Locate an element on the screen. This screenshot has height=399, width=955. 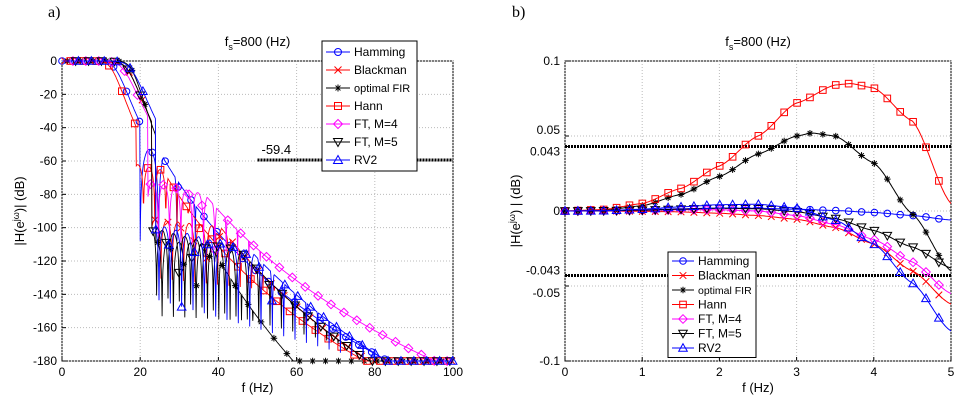
x-tick-label: 40 is located at coordinates (219, 372).